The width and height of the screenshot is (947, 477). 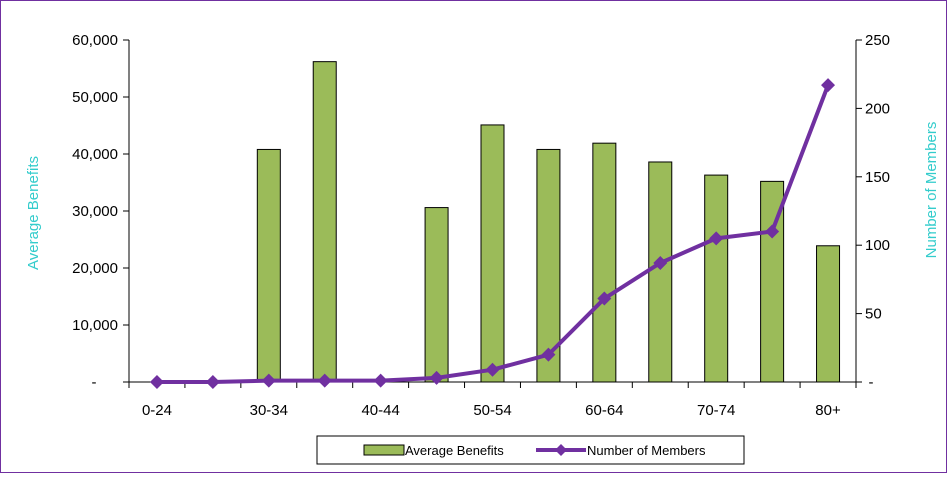 I want to click on legend-swatch-average-benefits, so click(x=384, y=450).